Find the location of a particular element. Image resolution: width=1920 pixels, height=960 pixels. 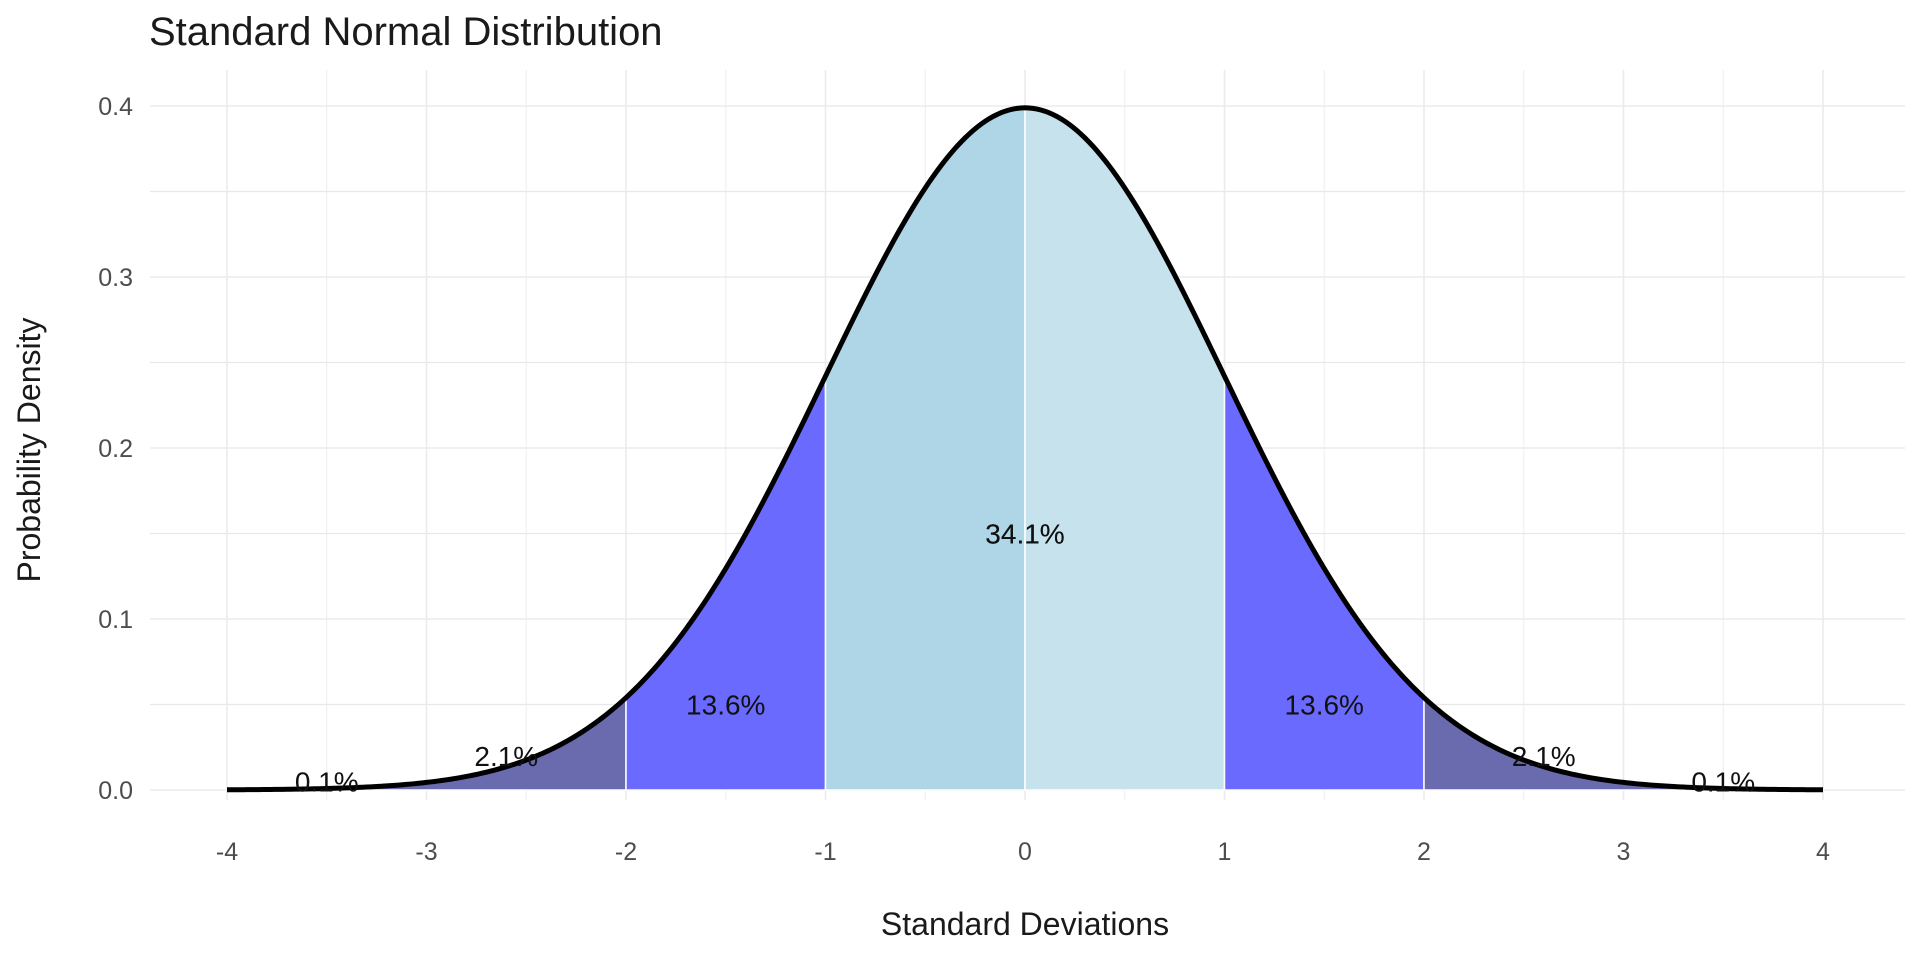

x-tick-label: -3 is located at coordinates (426, 852).